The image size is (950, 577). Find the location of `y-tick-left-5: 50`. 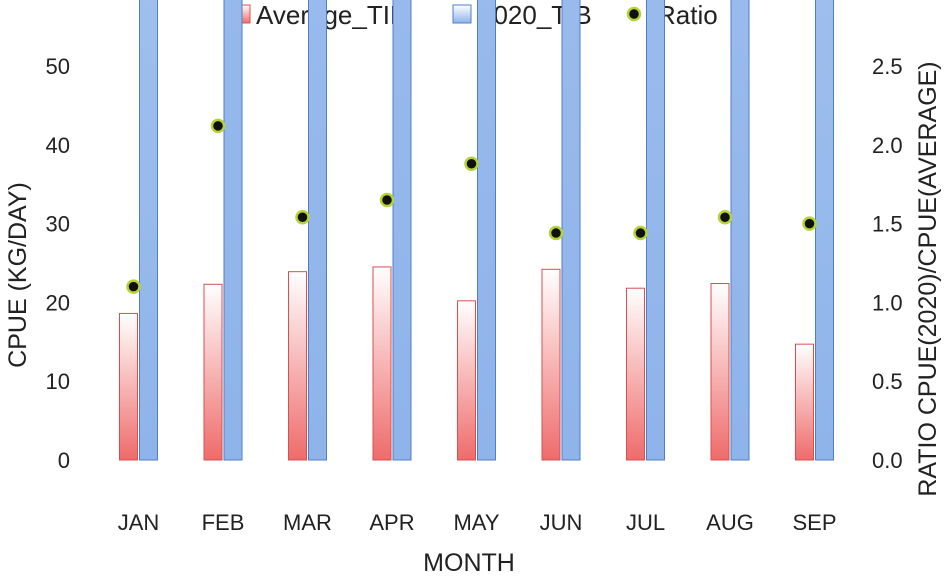

y-tick-left-5: 50 is located at coordinates (58, 66).